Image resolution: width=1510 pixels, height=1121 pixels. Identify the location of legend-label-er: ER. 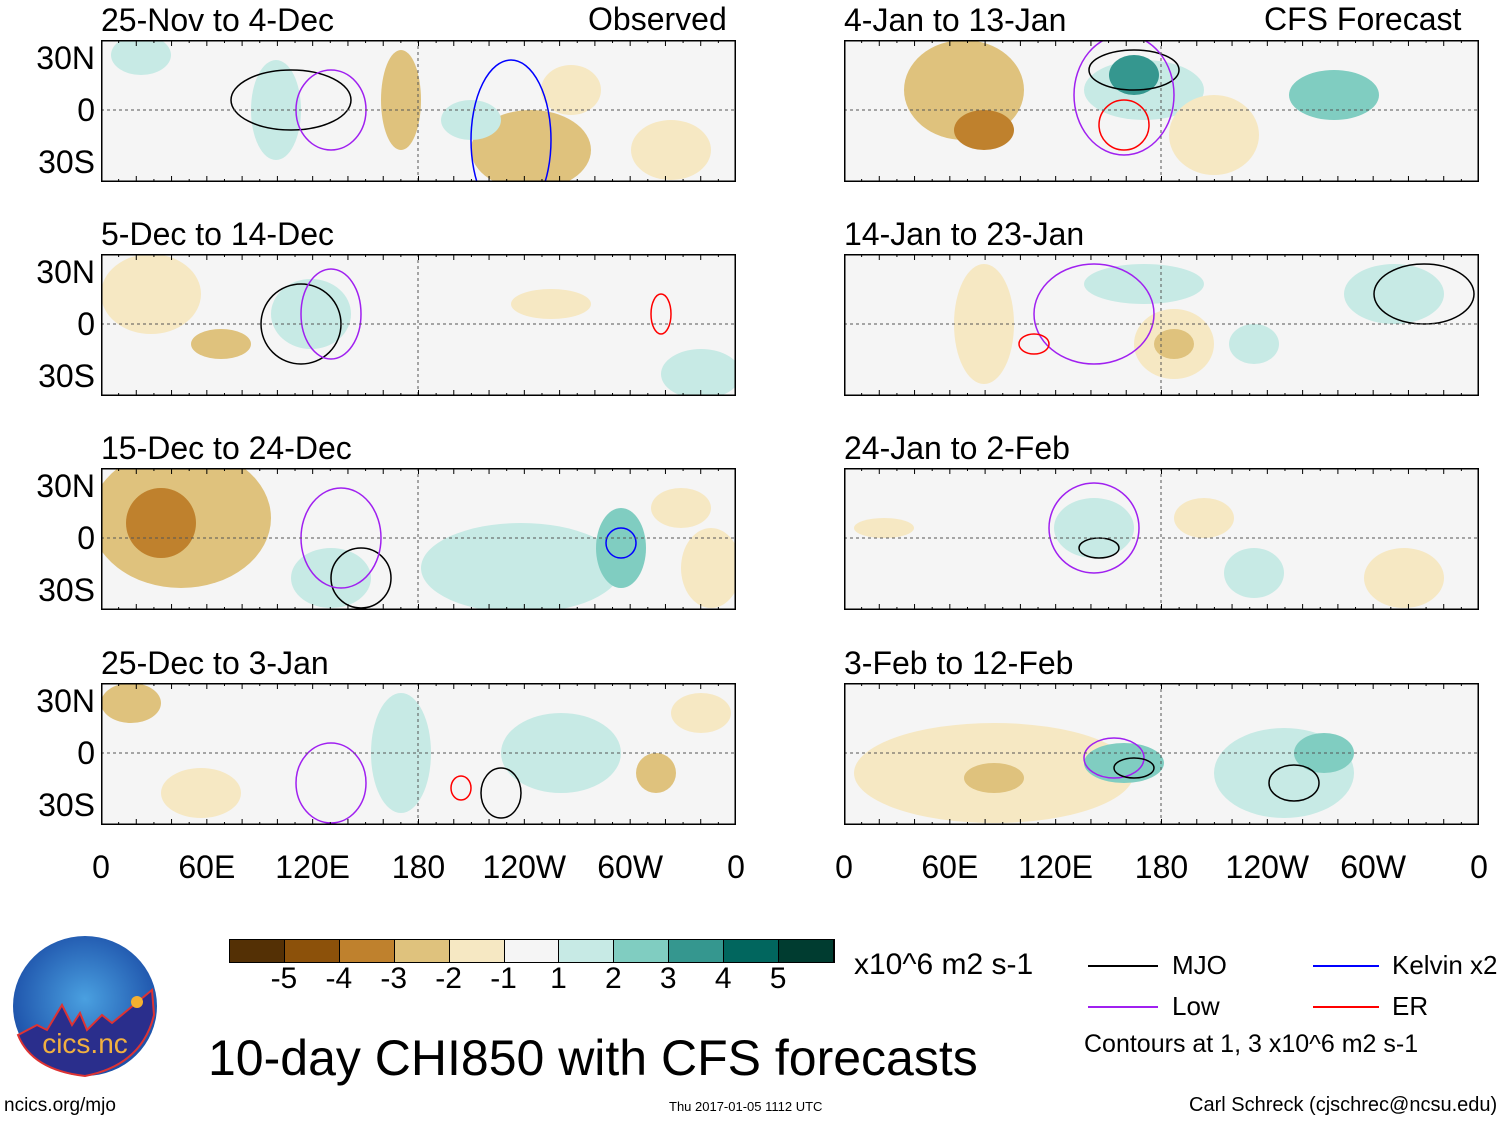
(1410, 1006).